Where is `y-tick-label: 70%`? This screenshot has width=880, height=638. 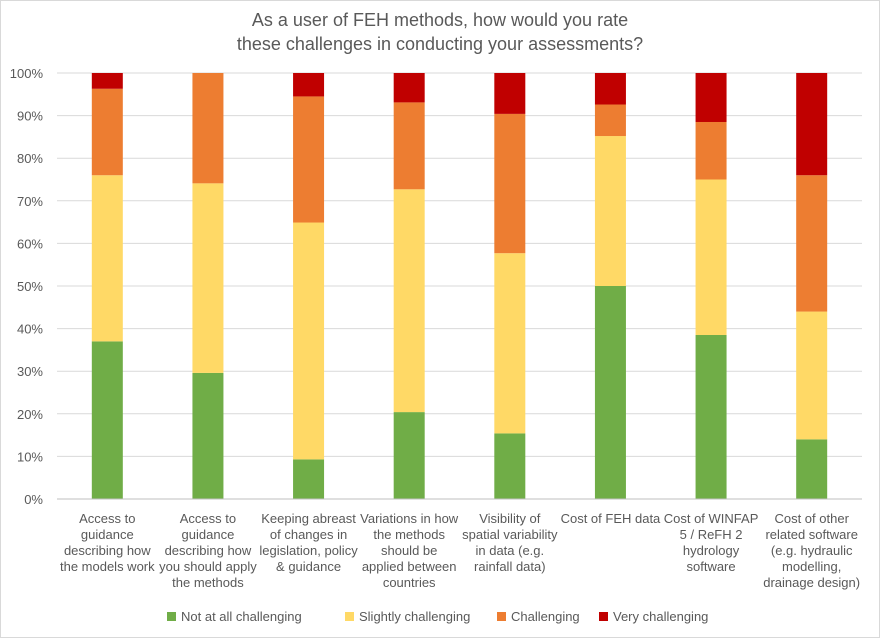 y-tick-label: 70% is located at coordinates (30, 201).